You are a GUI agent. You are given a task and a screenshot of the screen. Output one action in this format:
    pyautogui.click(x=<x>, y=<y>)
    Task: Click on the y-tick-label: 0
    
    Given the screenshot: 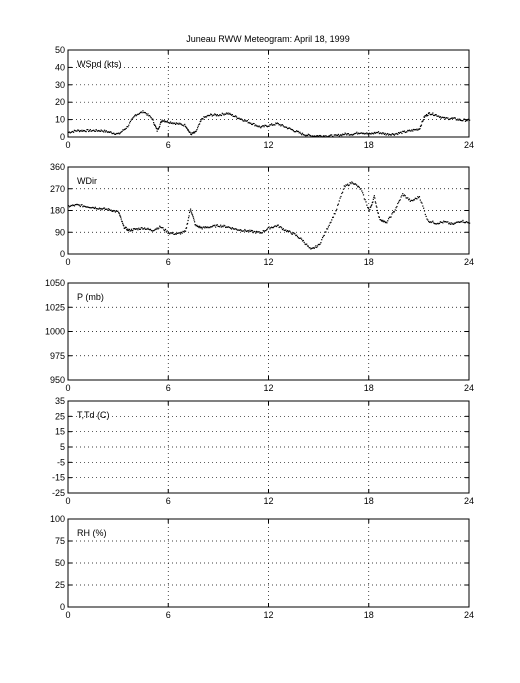 What is the action you would take?
    pyautogui.click(x=62, y=137)
    